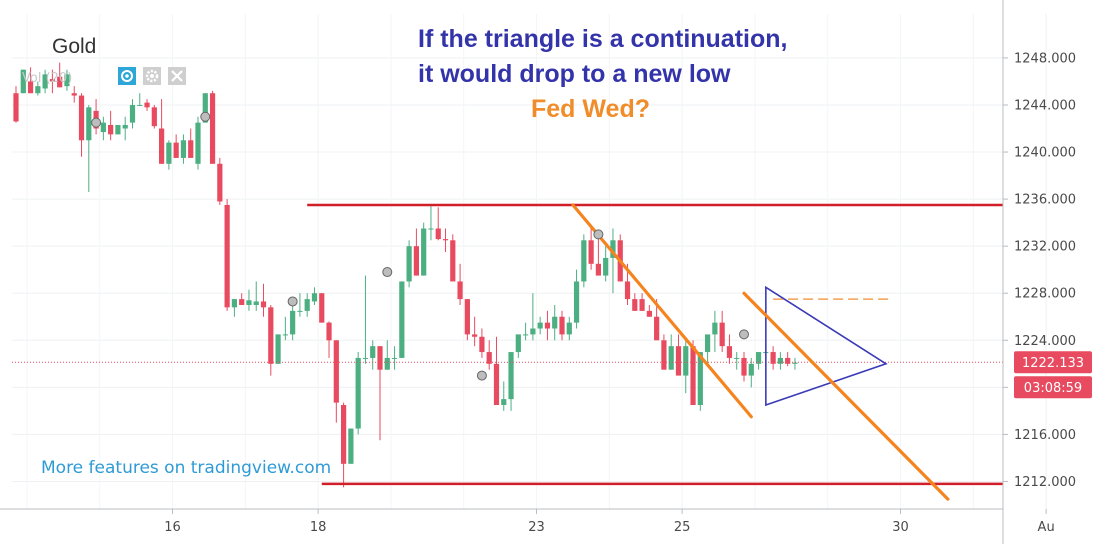 This screenshot has width=1095, height=544. What do you see at coordinates (318, 527) in the screenshot?
I see `time-tick-label: 18` at bounding box center [318, 527].